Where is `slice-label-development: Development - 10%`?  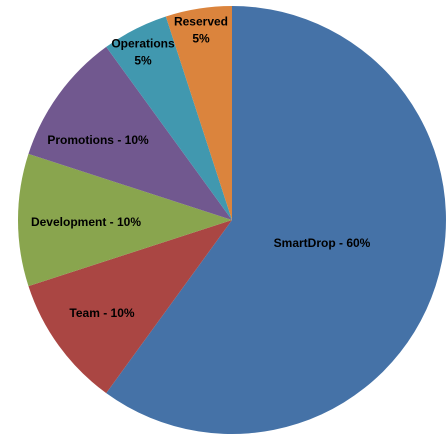 slice-label-development: Development - 10% is located at coordinates (86, 222).